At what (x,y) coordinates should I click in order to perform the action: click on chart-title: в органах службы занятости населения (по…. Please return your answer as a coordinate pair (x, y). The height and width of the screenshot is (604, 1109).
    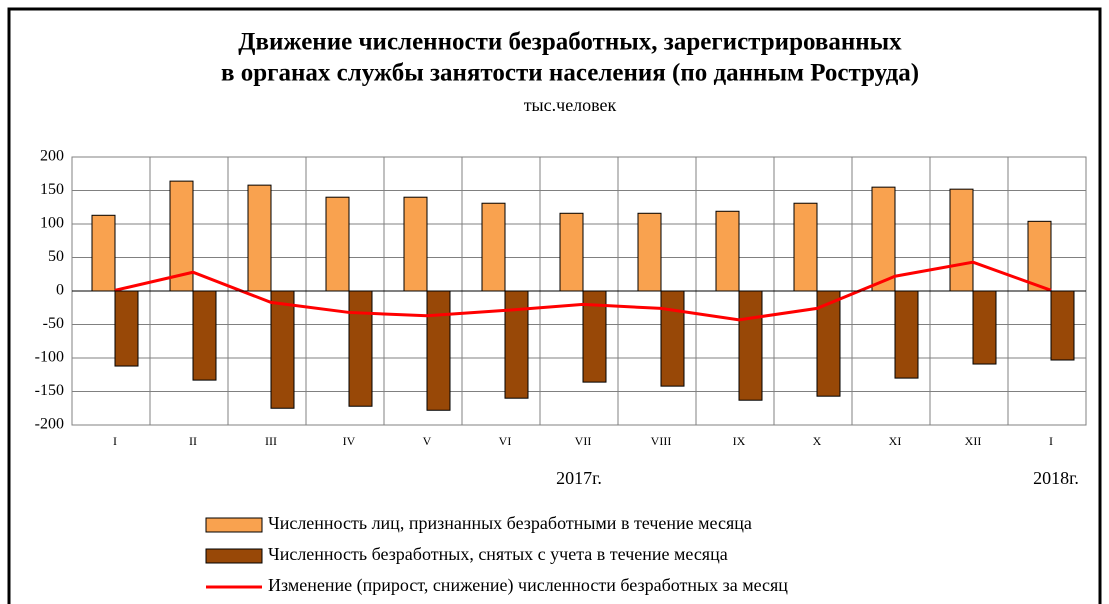
    Looking at the image, I should click on (570, 73).